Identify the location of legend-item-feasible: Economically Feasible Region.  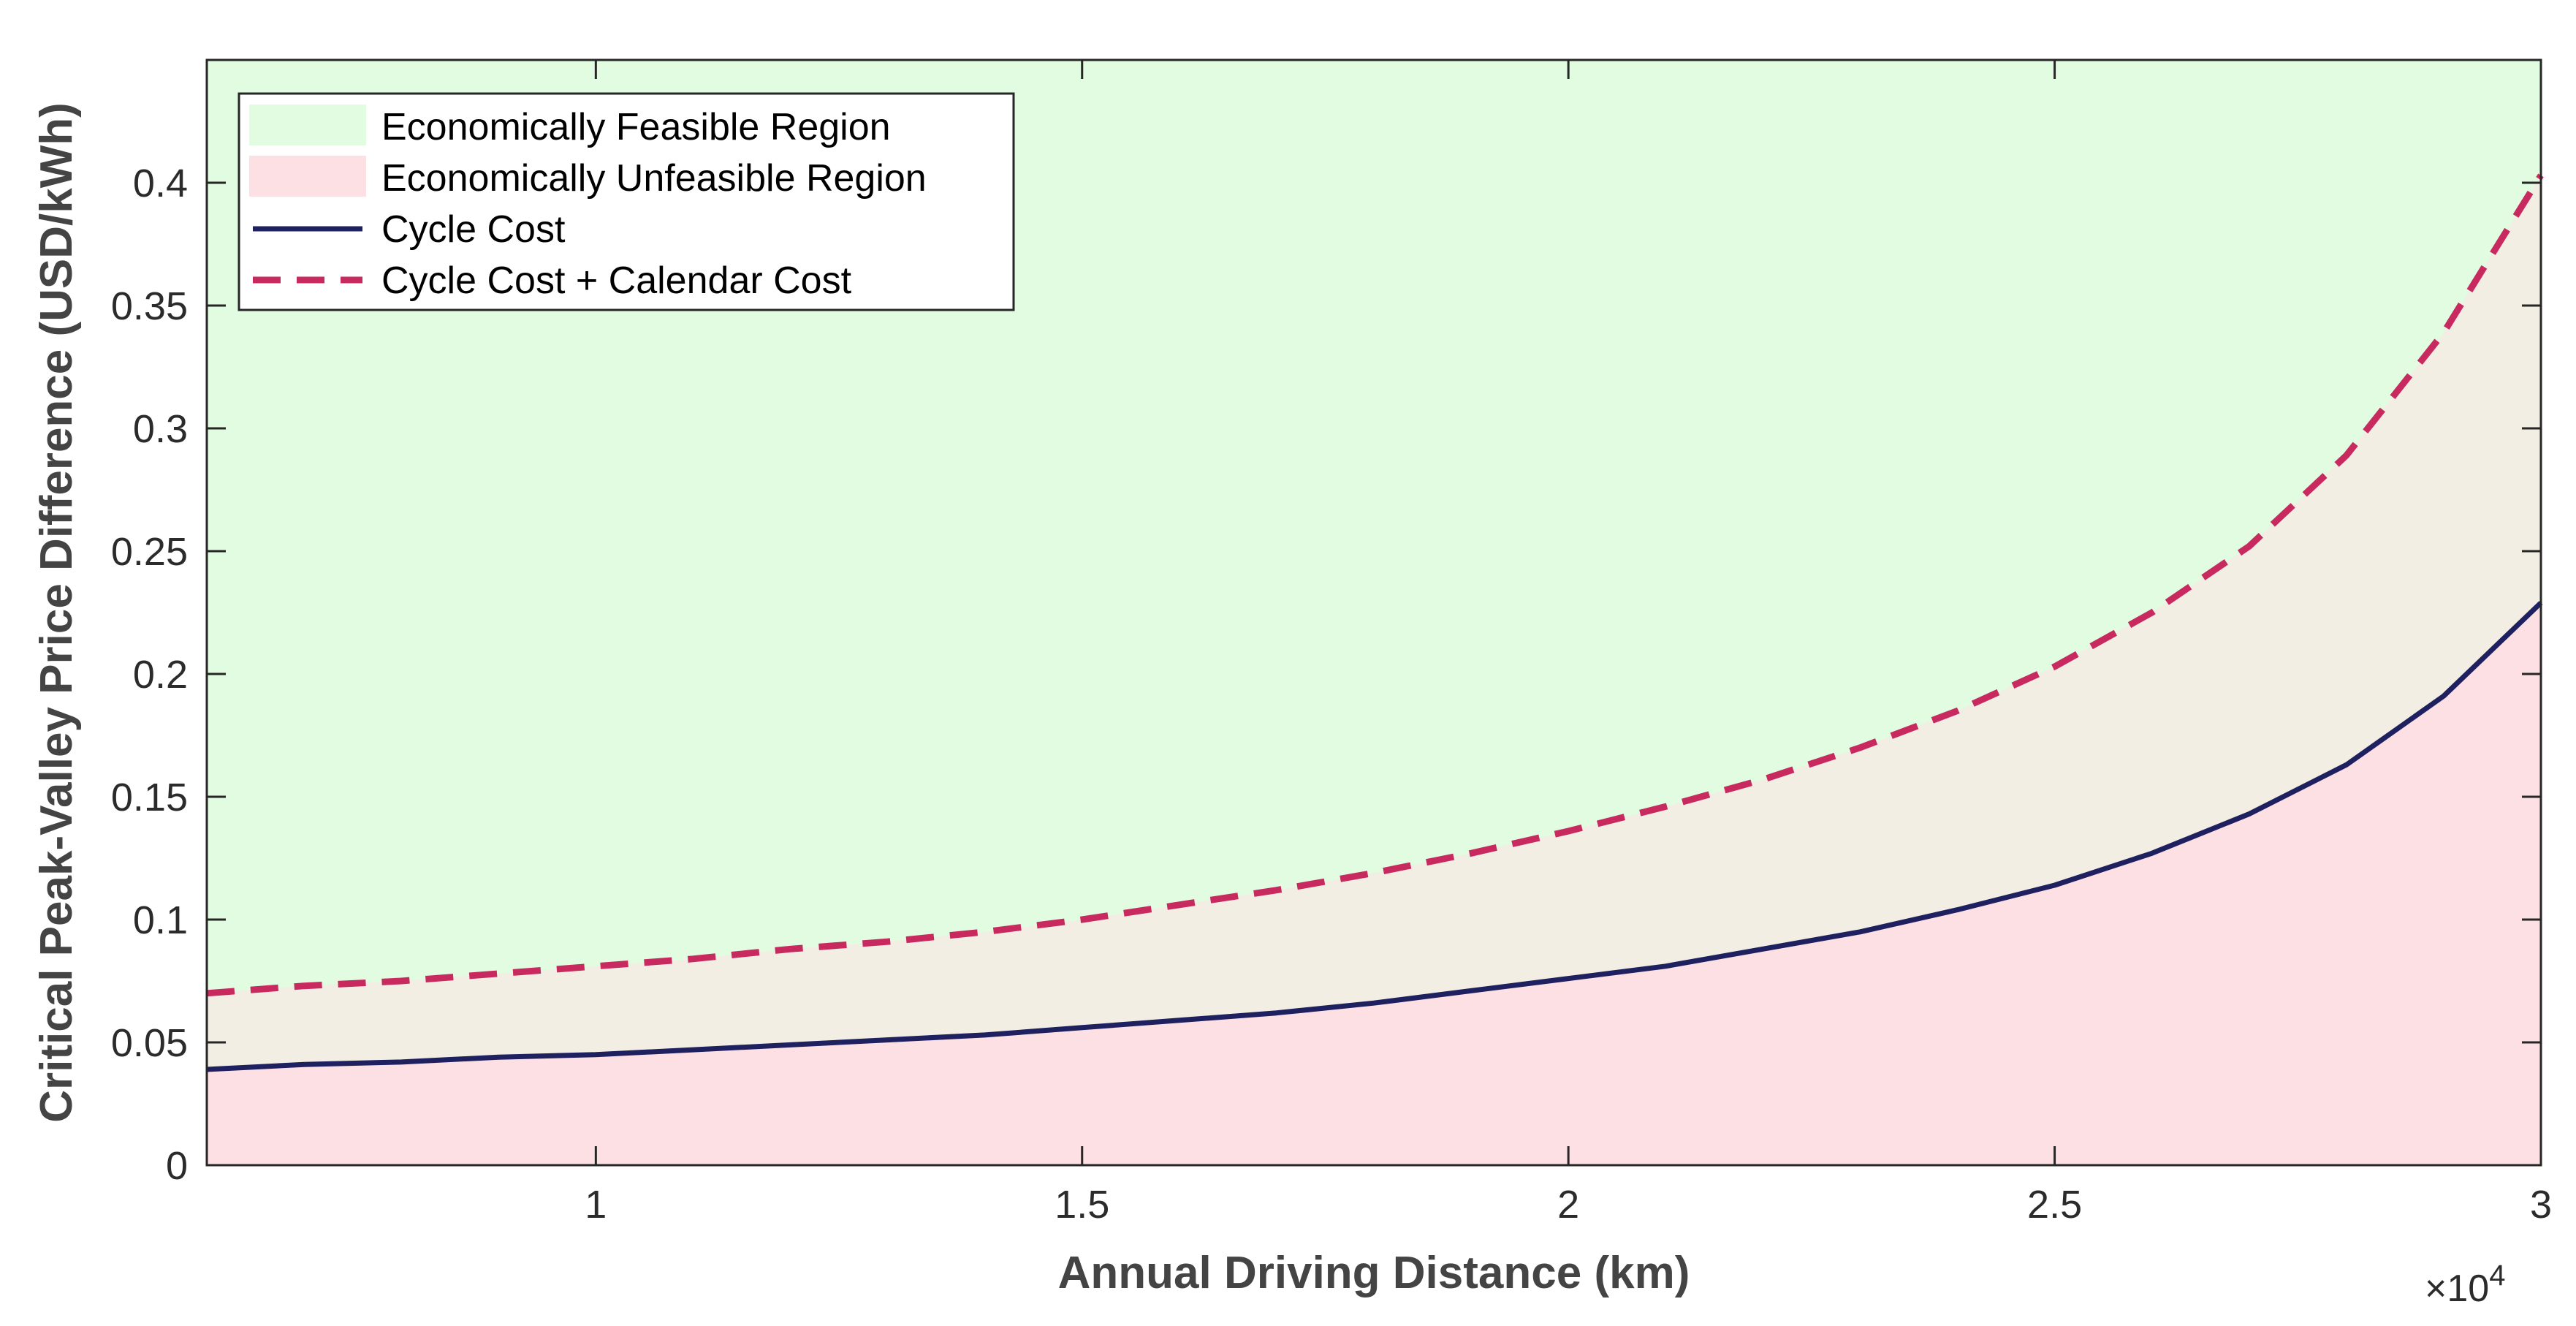
(570, 126).